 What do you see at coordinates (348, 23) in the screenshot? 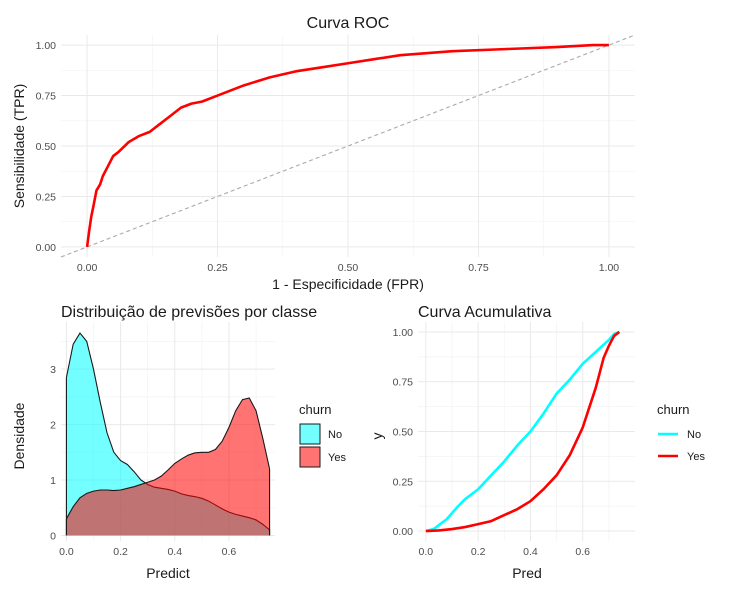
I see `roc-title: Curva ROC` at bounding box center [348, 23].